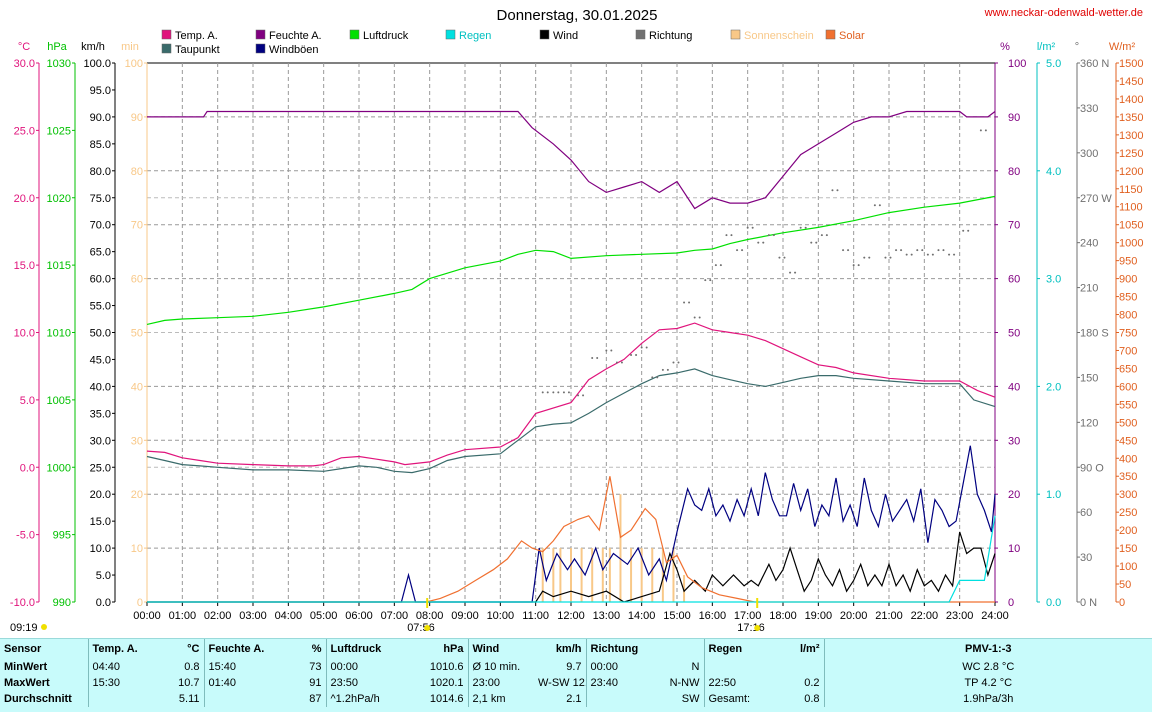 The image size is (1152, 712). What do you see at coordinates (565, 36) in the screenshot?
I see `legend-label: Wind` at bounding box center [565, 36].